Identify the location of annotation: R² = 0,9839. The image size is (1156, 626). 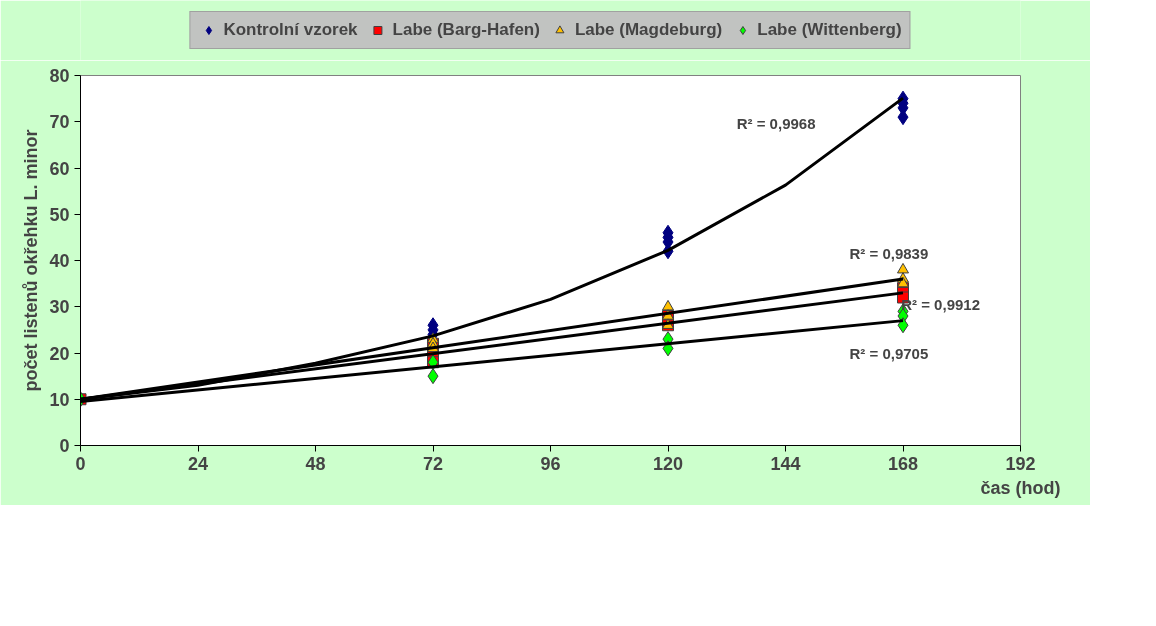
(889, 253).